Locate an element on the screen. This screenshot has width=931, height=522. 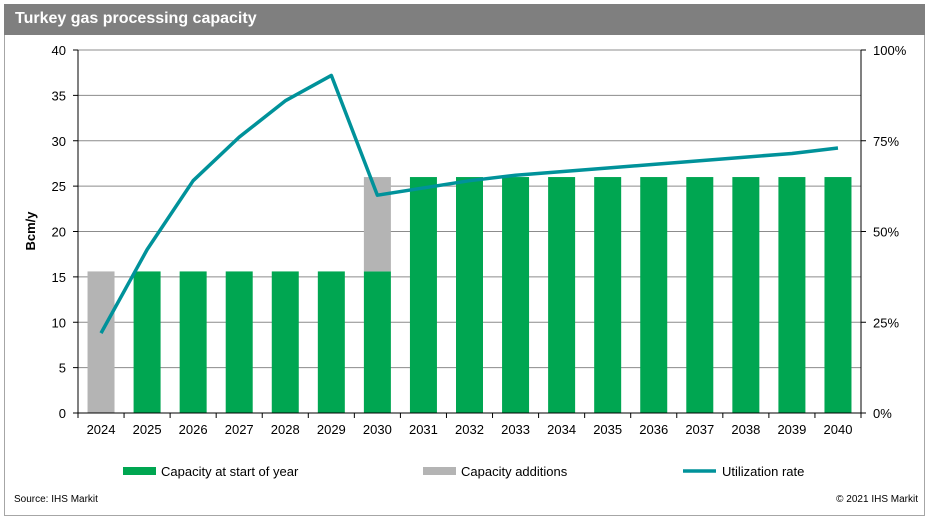
bar-additions-2024 is located at coordinates (101, 342).